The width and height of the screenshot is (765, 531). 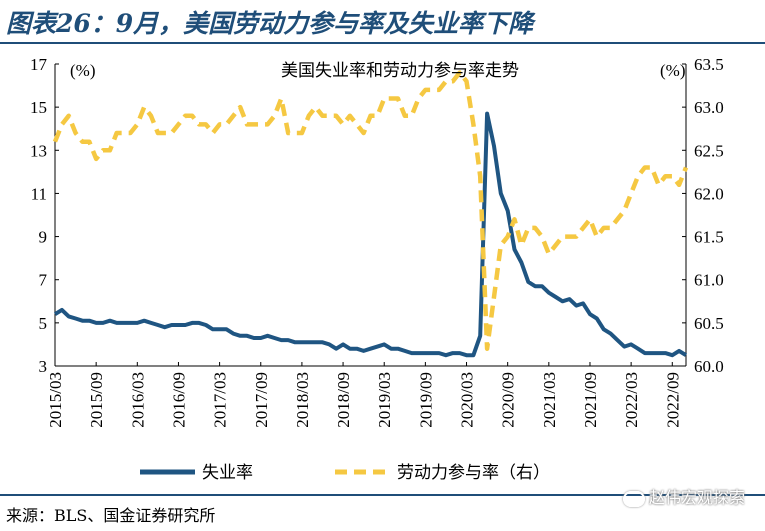 I want to click on legend-label-2: 劳动力参与率（右）, so click(x=473, y=472).